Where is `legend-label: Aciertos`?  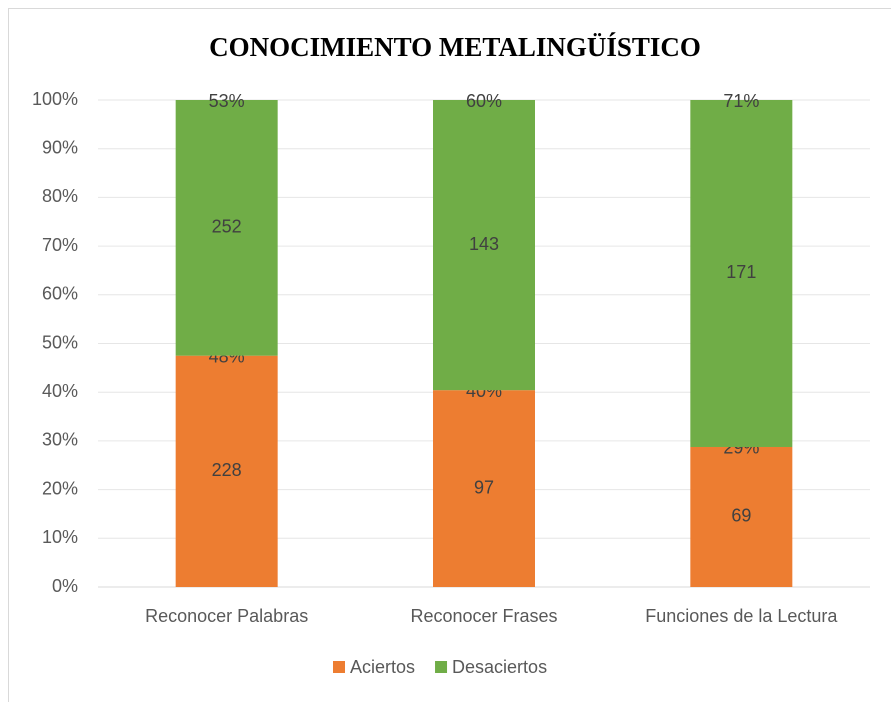
legend-label: Aciertos is located at coordinates (382, 667).